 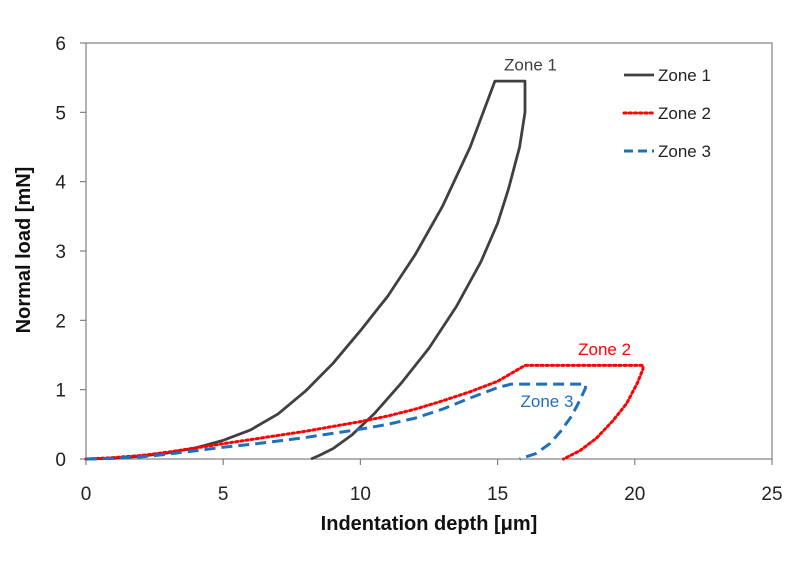 I want to click on annotation-zone-1: Zone 1, so click(x=530, y=65).